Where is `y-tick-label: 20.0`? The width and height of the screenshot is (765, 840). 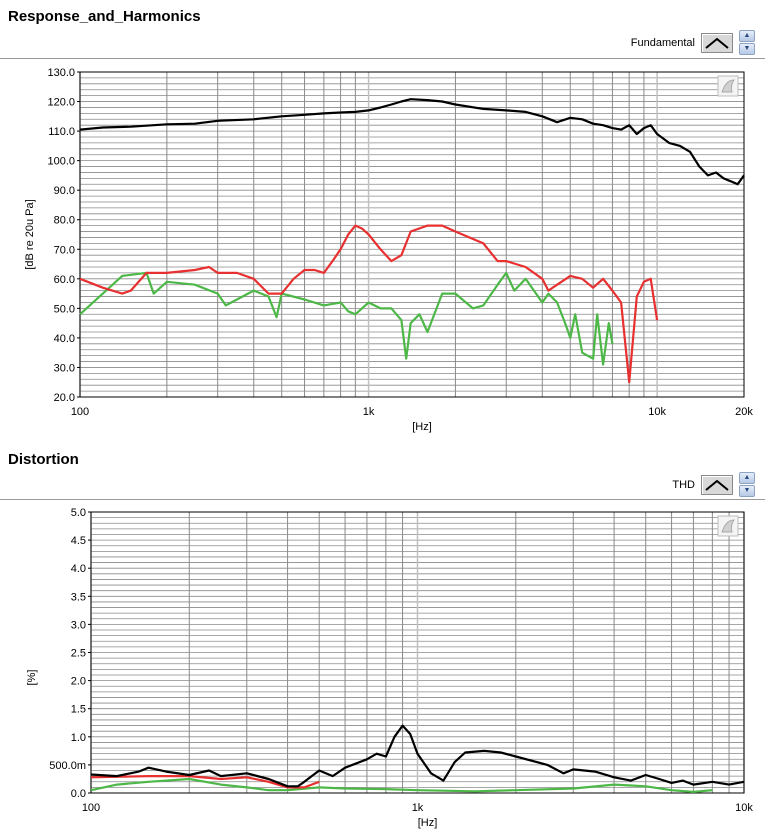
y-tick-label: 20.0 is located at coordinates (64, 398).